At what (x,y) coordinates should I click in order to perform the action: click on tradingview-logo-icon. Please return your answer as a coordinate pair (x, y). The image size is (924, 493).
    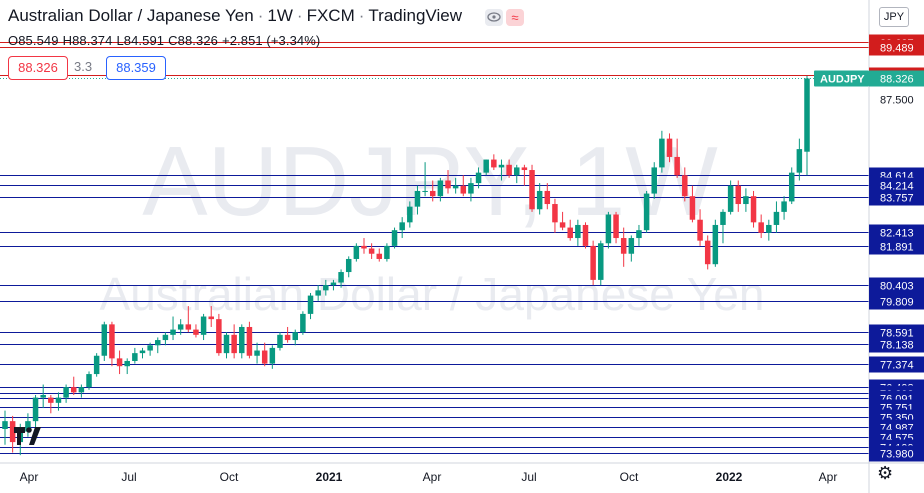
    Looking at the image, I should click on (28, 438).